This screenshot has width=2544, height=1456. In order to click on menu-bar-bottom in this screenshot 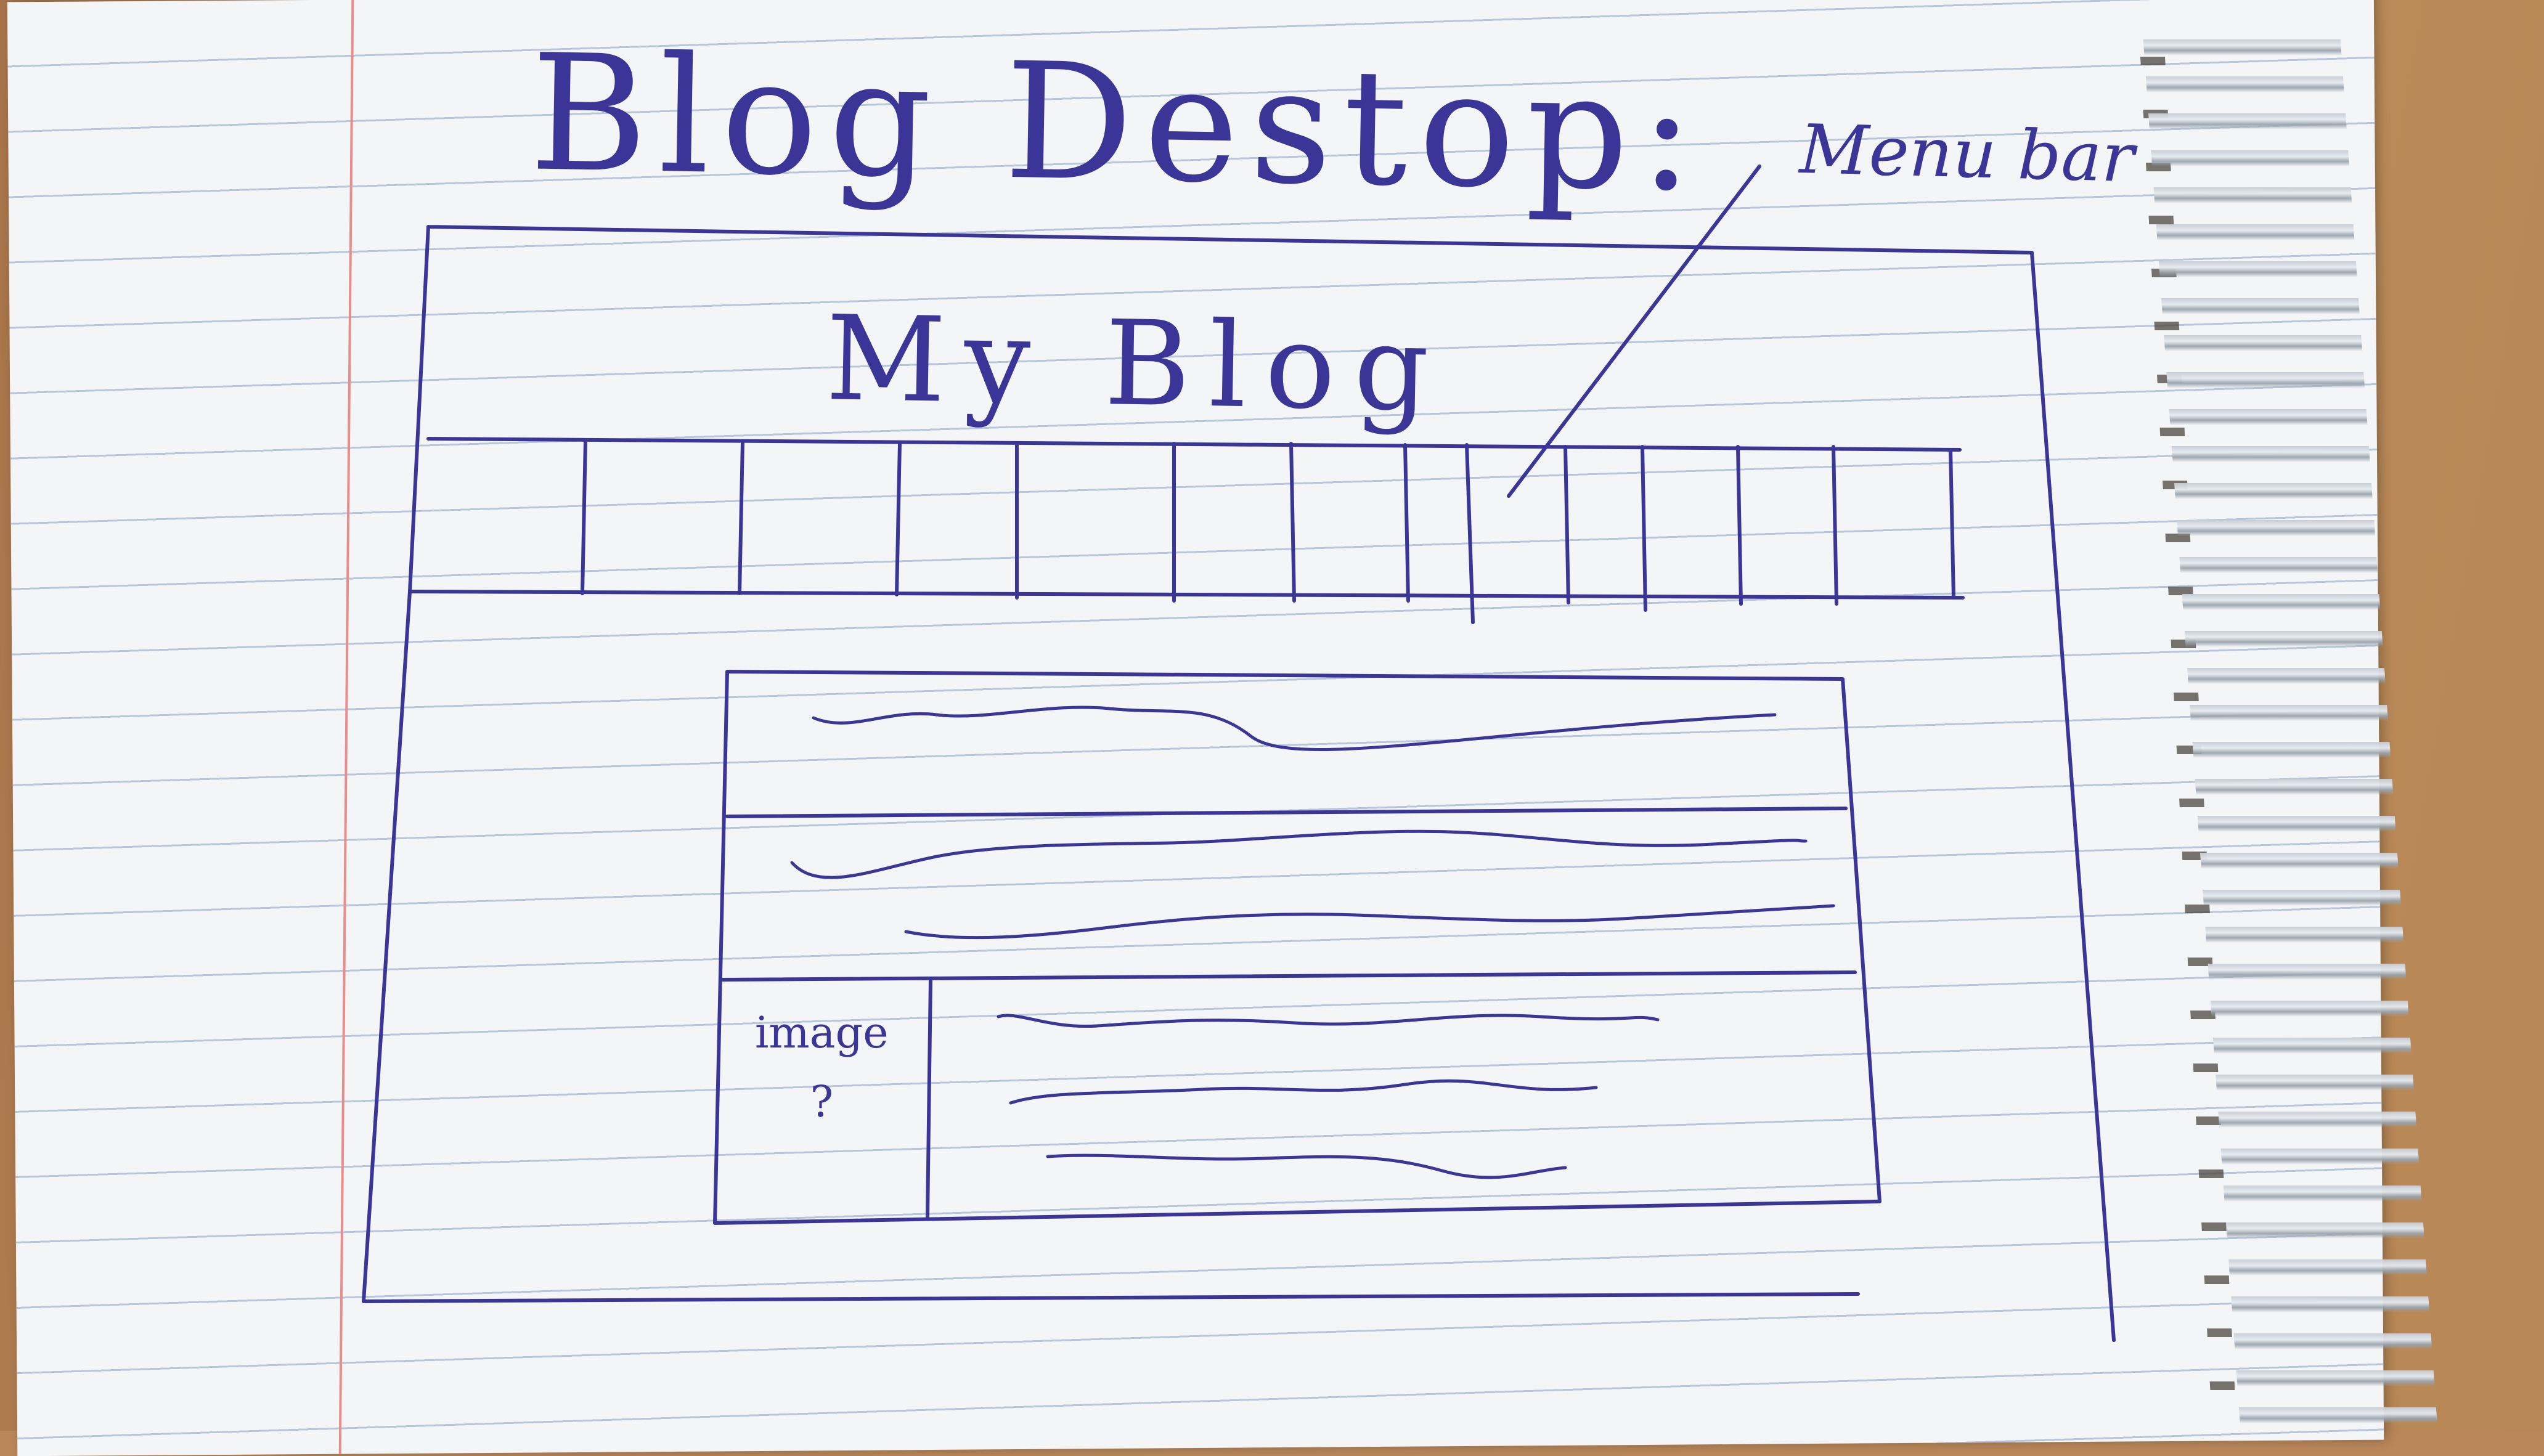, I will do `click(1186, 595)`.